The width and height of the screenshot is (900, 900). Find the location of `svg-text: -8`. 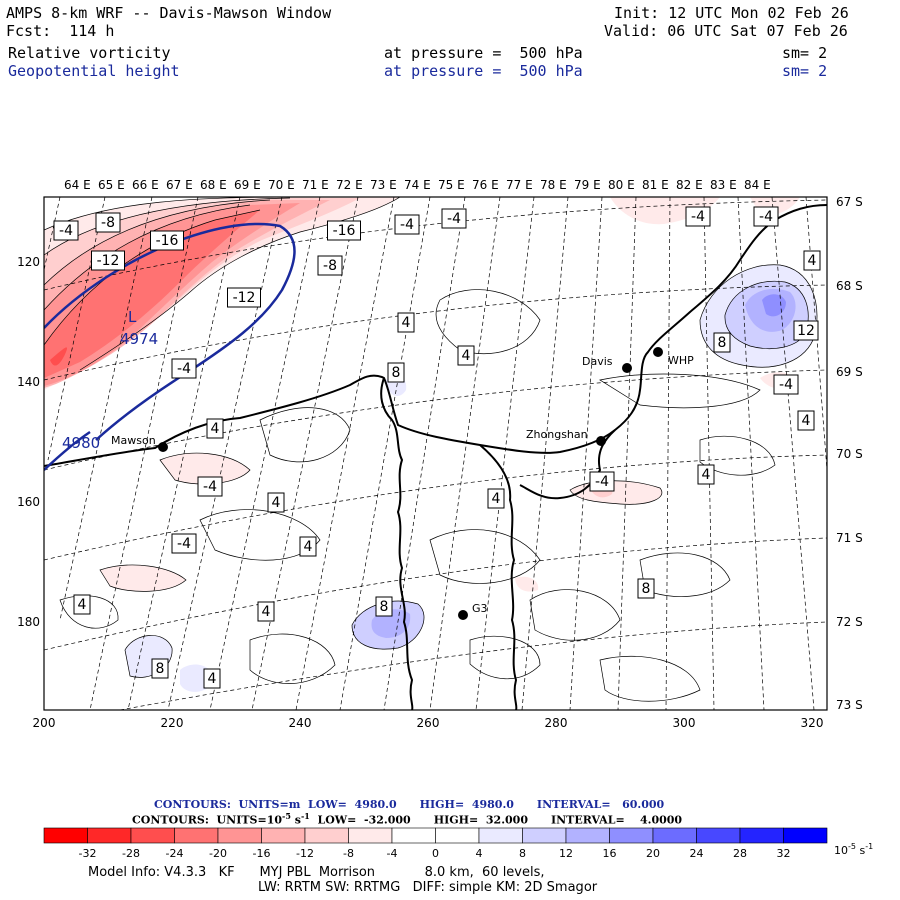

svg-text: -8 is located at coordinates (330, 266).